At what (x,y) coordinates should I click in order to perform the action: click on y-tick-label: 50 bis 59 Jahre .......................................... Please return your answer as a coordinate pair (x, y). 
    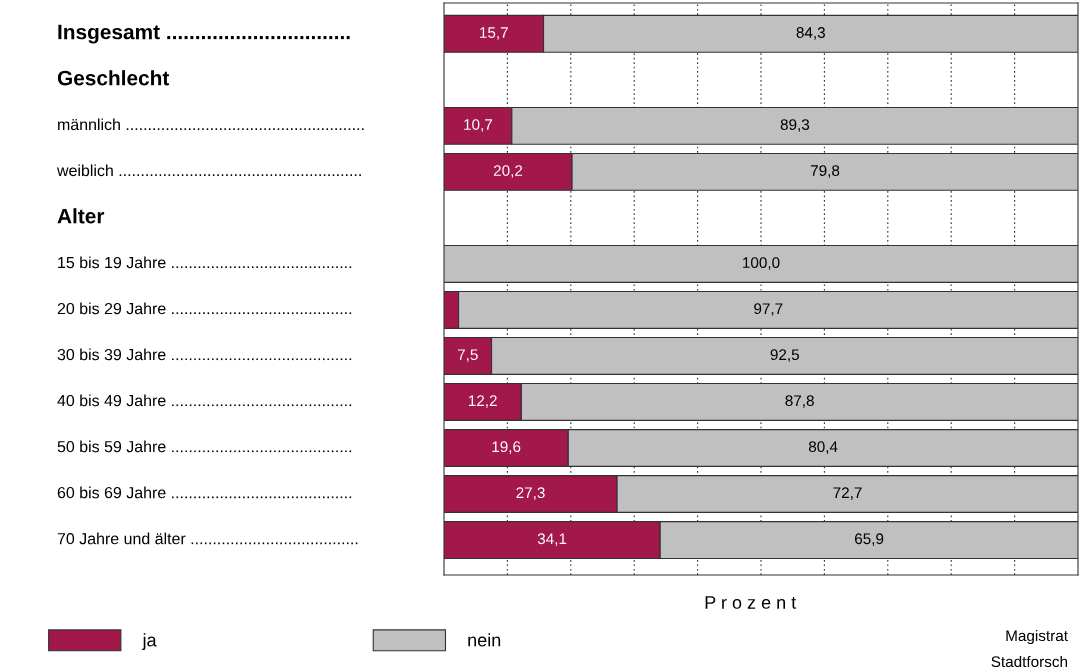
    Looking at the image, I should click on (204, 446).